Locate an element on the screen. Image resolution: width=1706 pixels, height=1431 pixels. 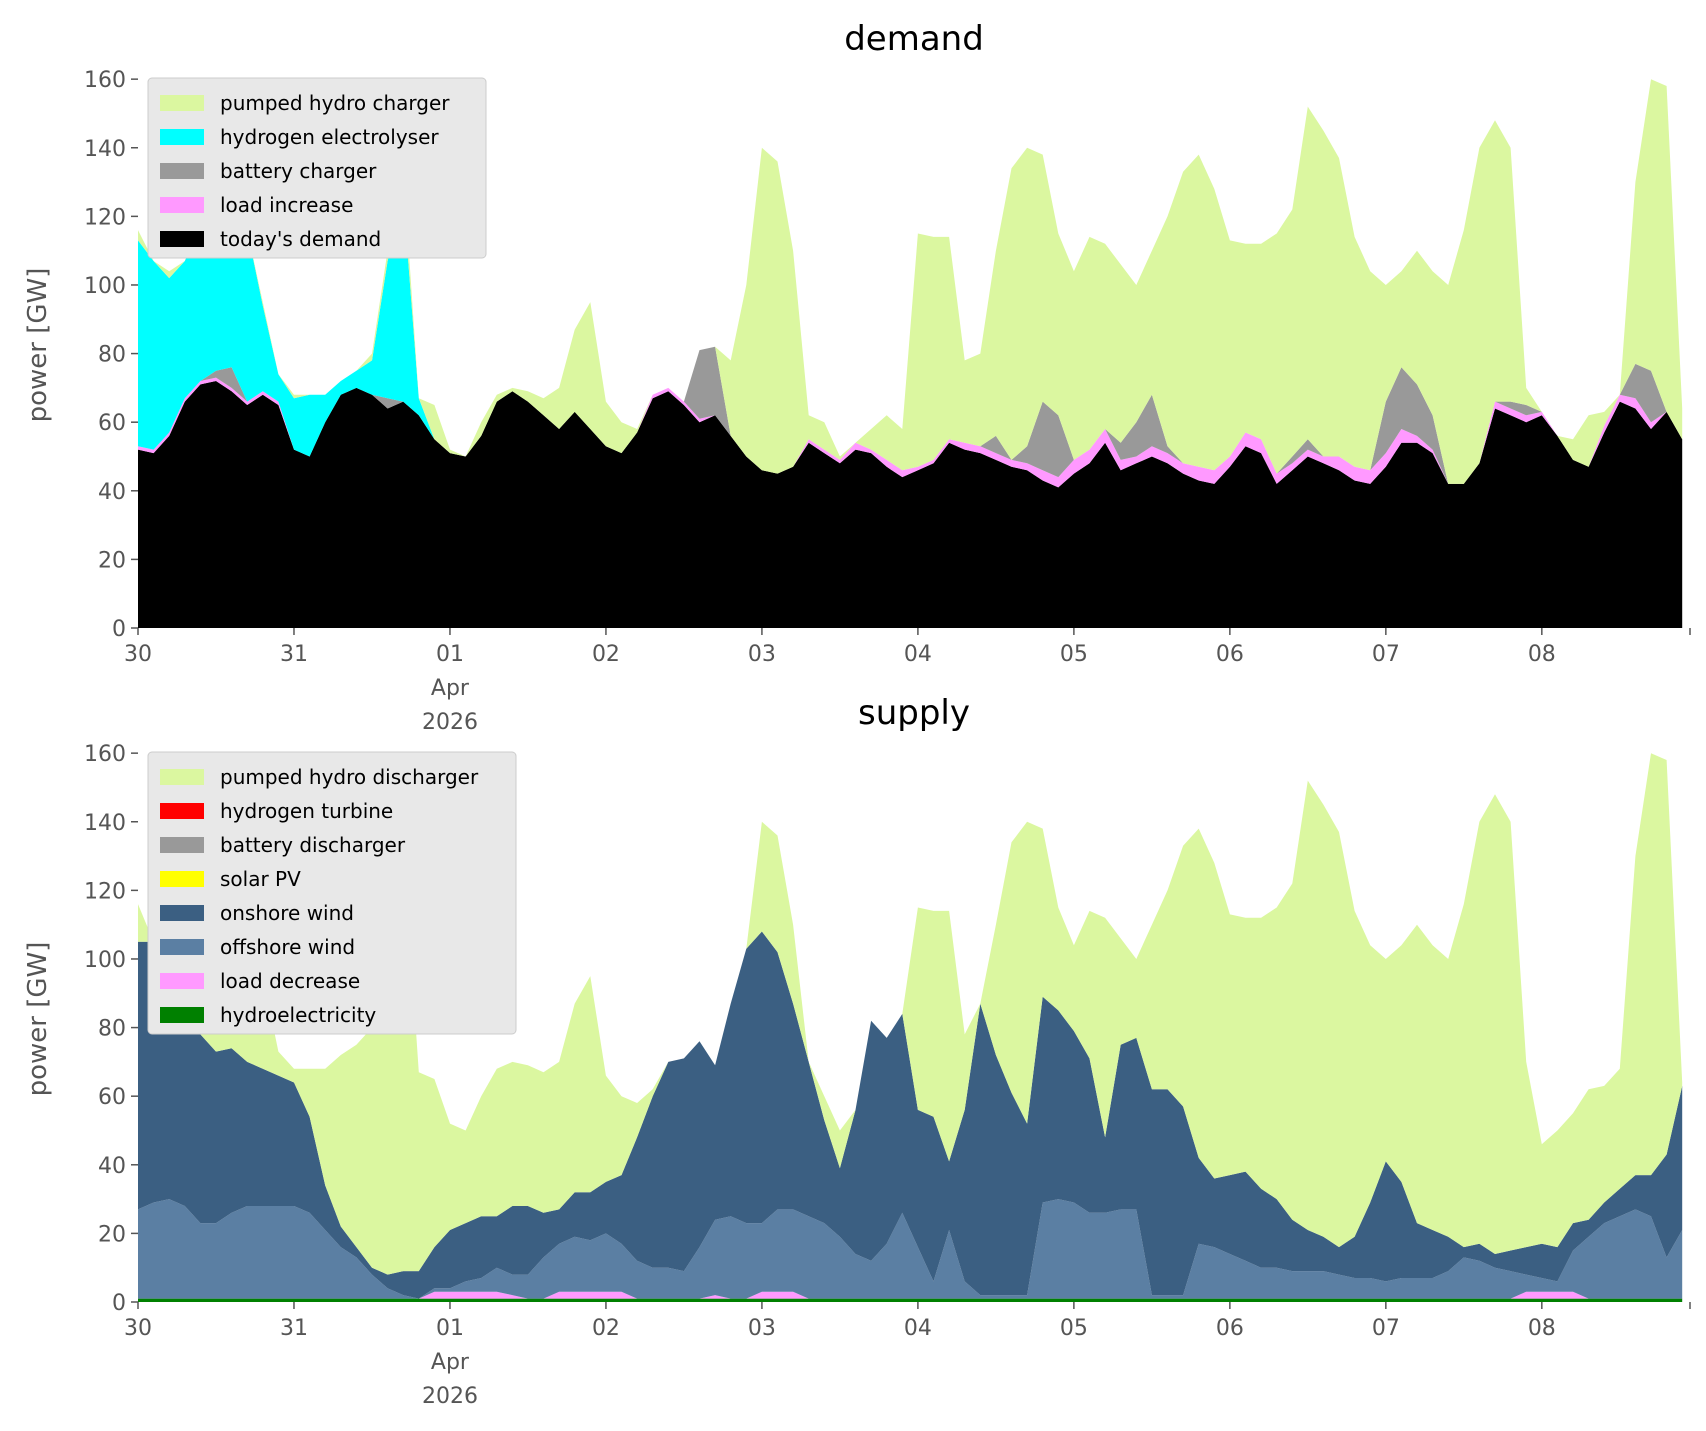
legend-label: today's demand is located at coordinates (300, 239).